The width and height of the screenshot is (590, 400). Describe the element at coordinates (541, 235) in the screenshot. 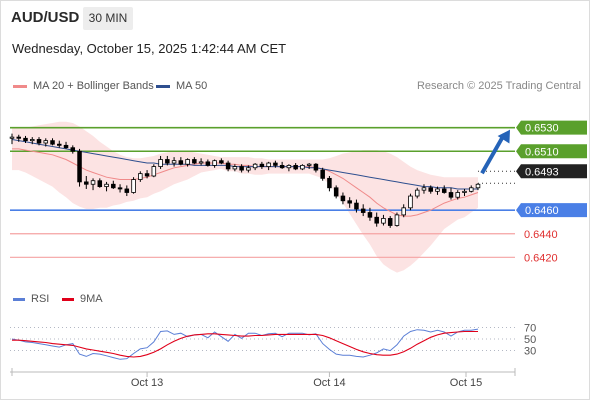

I see `level-label: 0.6440` at that location.